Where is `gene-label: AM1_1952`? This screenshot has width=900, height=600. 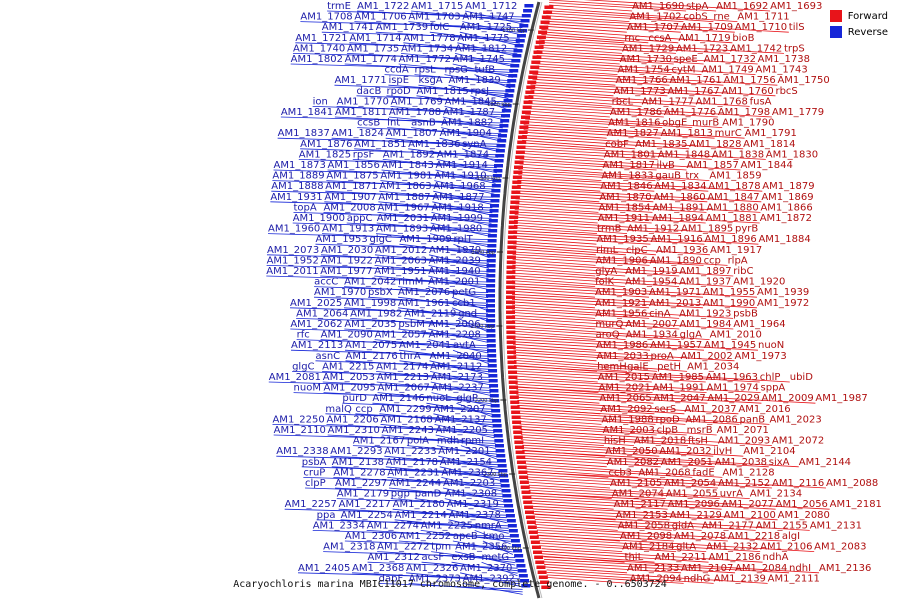
gene-label: AM1_1952 is located at coordinates (293, 260).